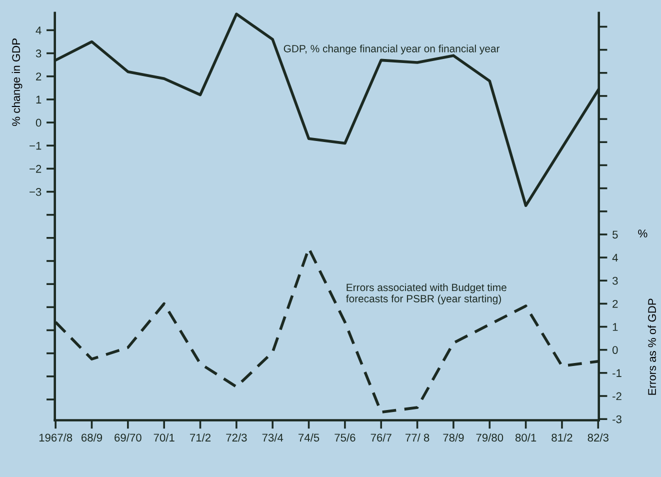 This screenshot has height=477, width=661. I want to click on y2-tick-label: 3, so click(615, 280).